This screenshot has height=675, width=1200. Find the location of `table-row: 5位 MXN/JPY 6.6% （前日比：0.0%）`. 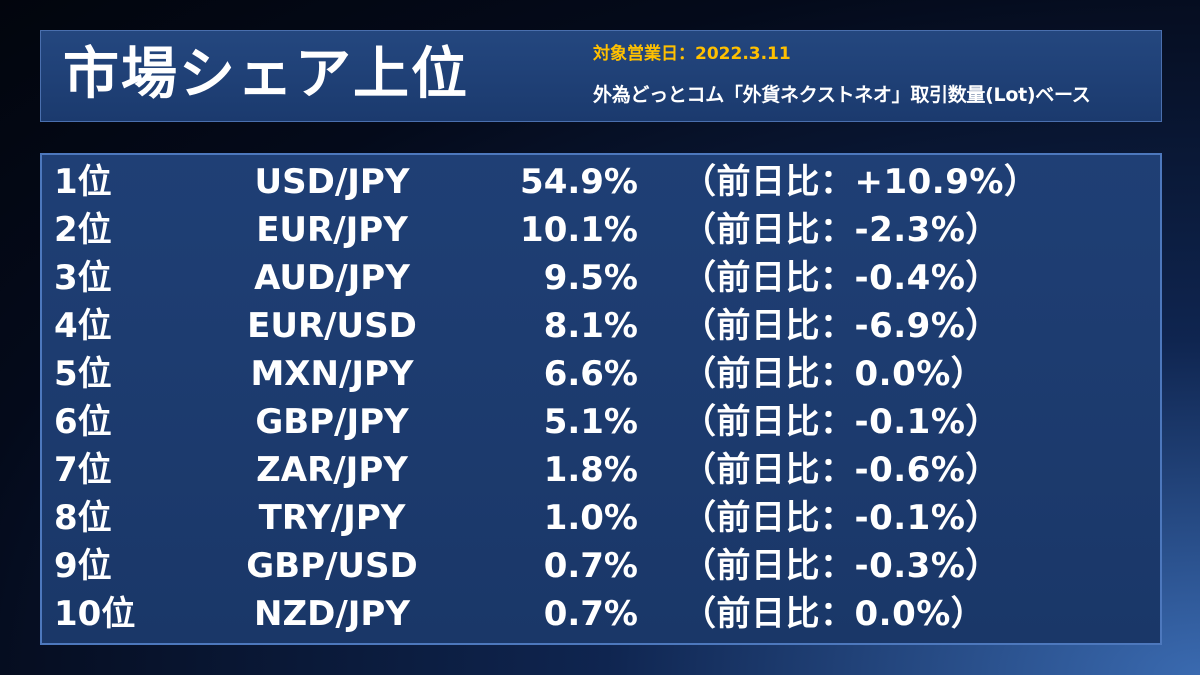

table-row: 5位 MXN/JPY 6.6% （前日比：0.0%） is located at coordinates (601, 374).